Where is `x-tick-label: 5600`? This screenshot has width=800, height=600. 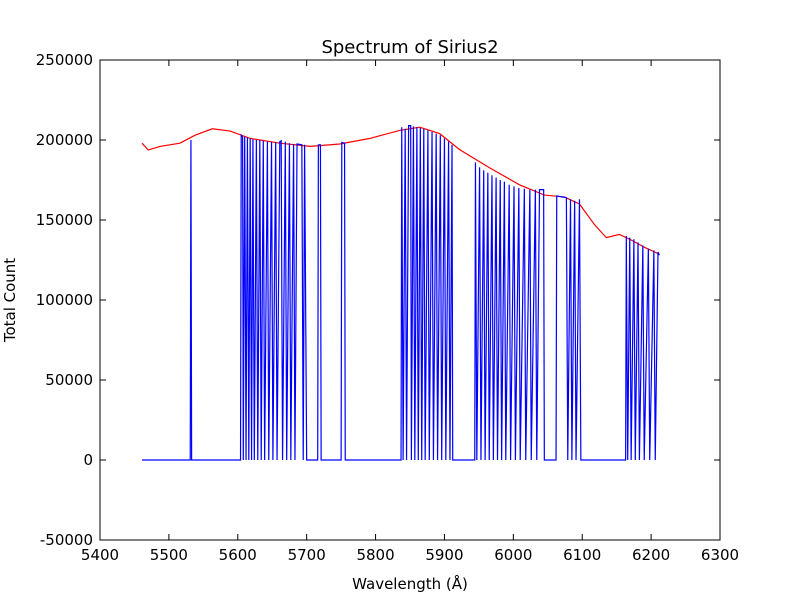
x-tick-label: 5600 is located at coordinates (238, 555).